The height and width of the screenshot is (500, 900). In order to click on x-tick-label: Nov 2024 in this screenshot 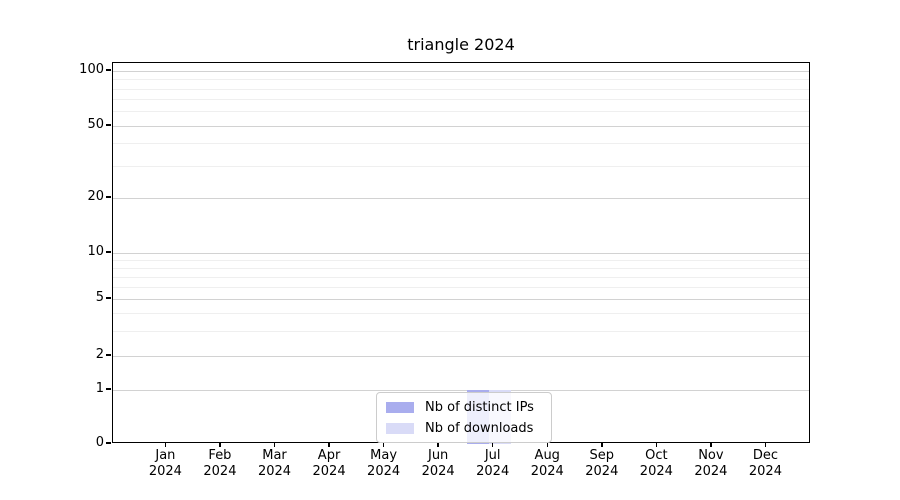, I will do `click(711, 463)`.